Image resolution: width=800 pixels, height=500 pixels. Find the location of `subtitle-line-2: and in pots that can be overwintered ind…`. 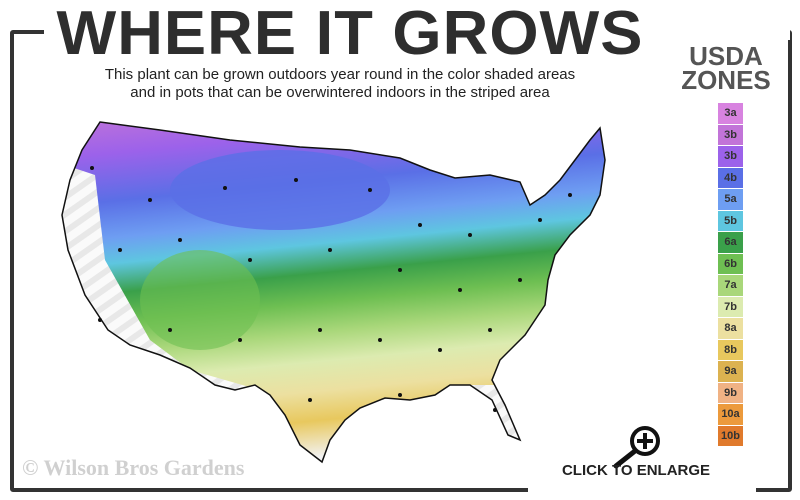

subtitle-line-2: and in pots that can be overwintered ind… is located at coordinates (340, 92).